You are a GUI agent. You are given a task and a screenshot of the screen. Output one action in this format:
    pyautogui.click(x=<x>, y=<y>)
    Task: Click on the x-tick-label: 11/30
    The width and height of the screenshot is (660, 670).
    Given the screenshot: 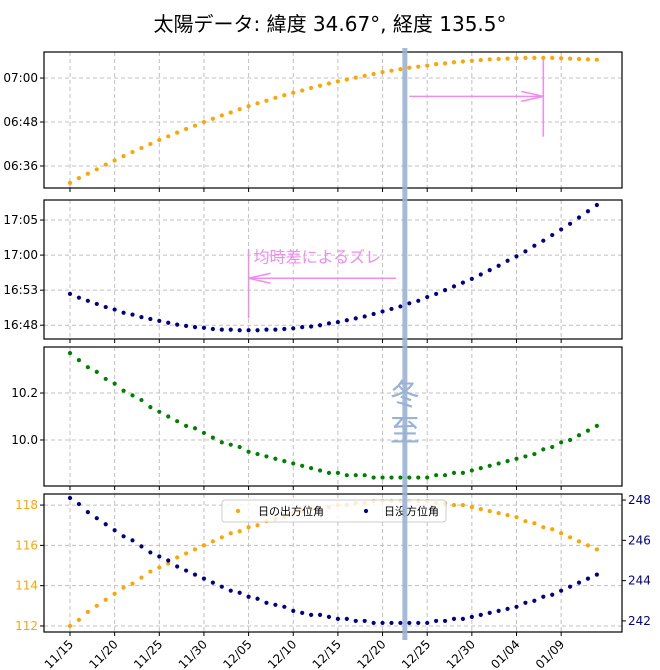 What is the action you would take?
    pyautogui.click(x=193, y=653)
    